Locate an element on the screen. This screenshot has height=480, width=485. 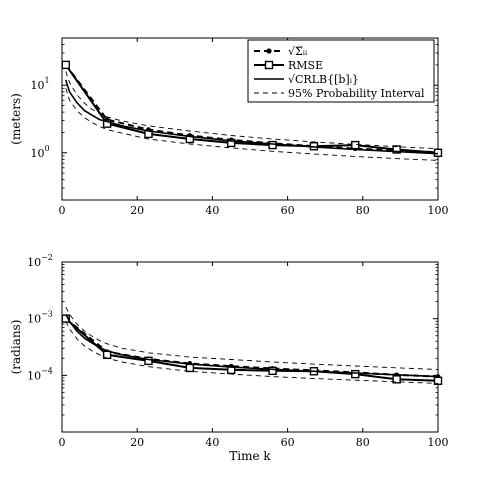
legend-label: RMSE is located at coordinates (305, 65).